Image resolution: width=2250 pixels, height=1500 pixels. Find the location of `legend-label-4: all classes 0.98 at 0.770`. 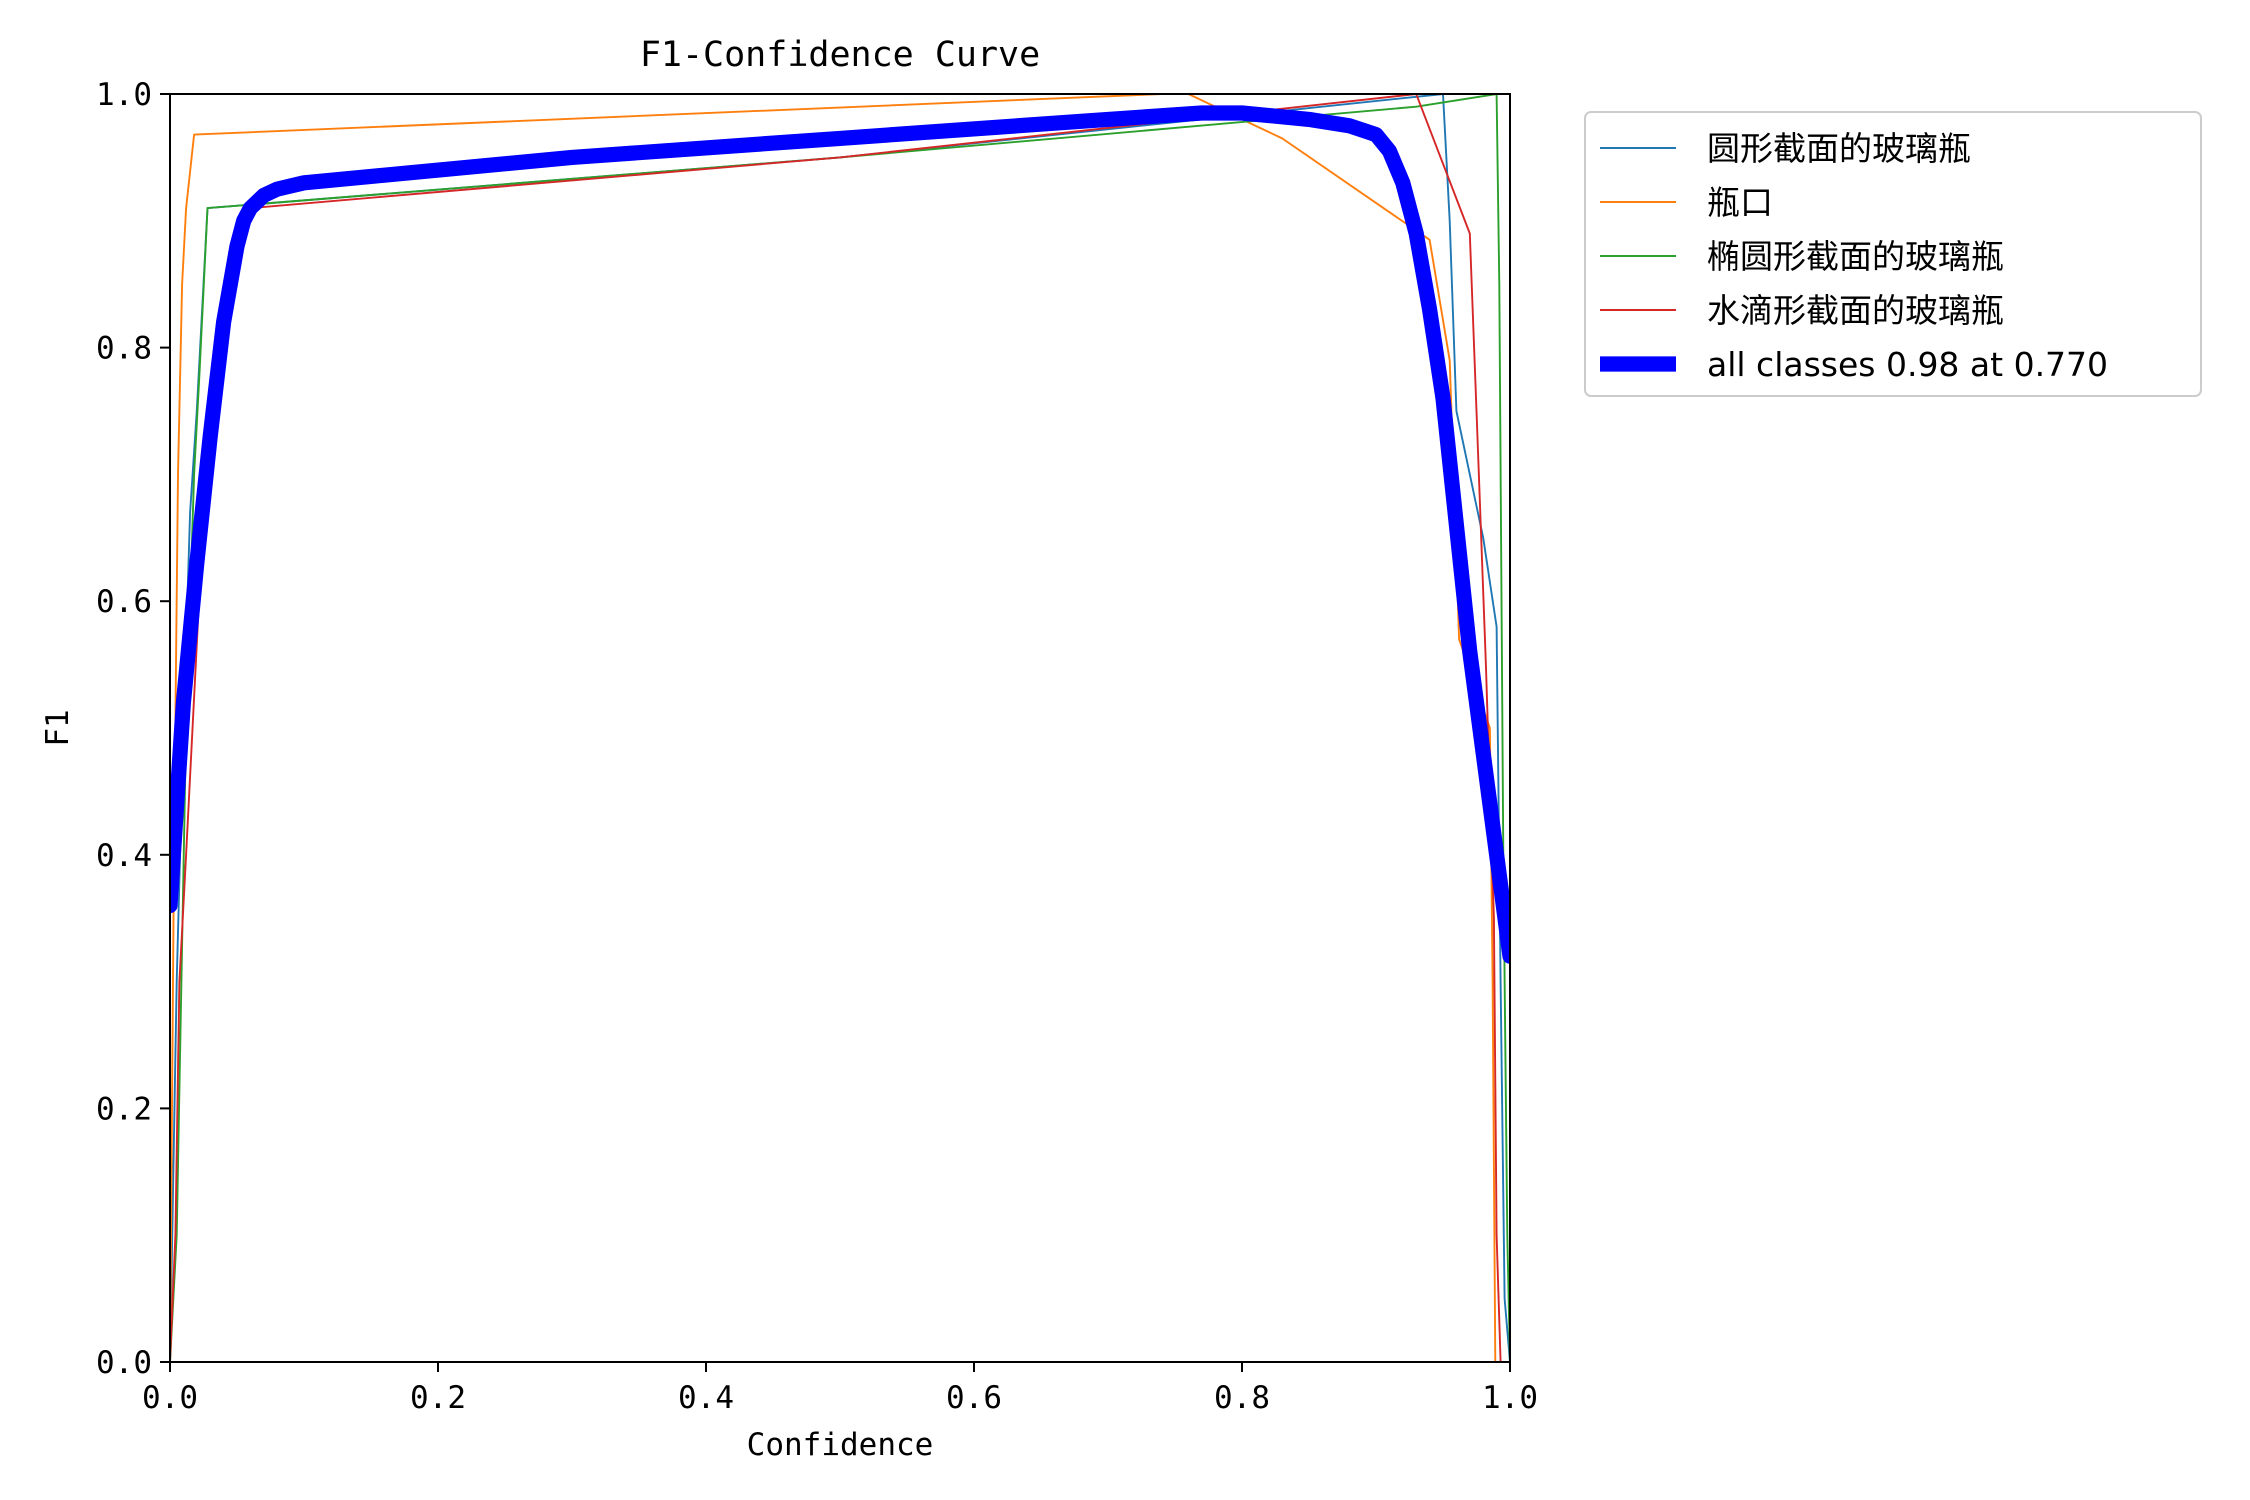

legend-label-4: all classes 0.98 at 0.770 is located at coordinates (1907, 364).